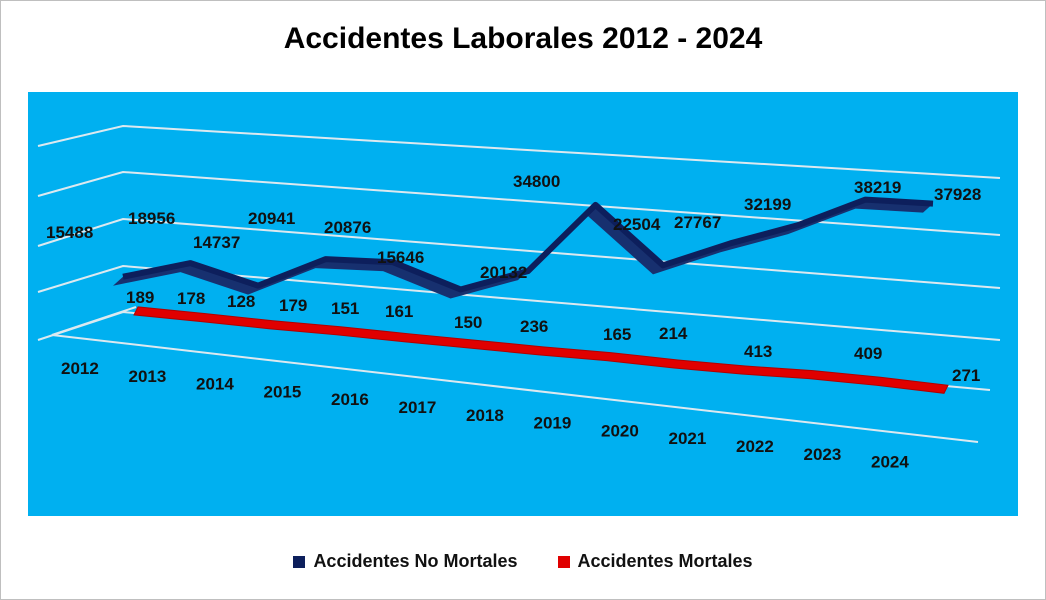 This screenshot has width=1046, height=600. Describe the element at coordinates (283, 391) in the screenshot. I see `x-tick-label: 2015` at that location.